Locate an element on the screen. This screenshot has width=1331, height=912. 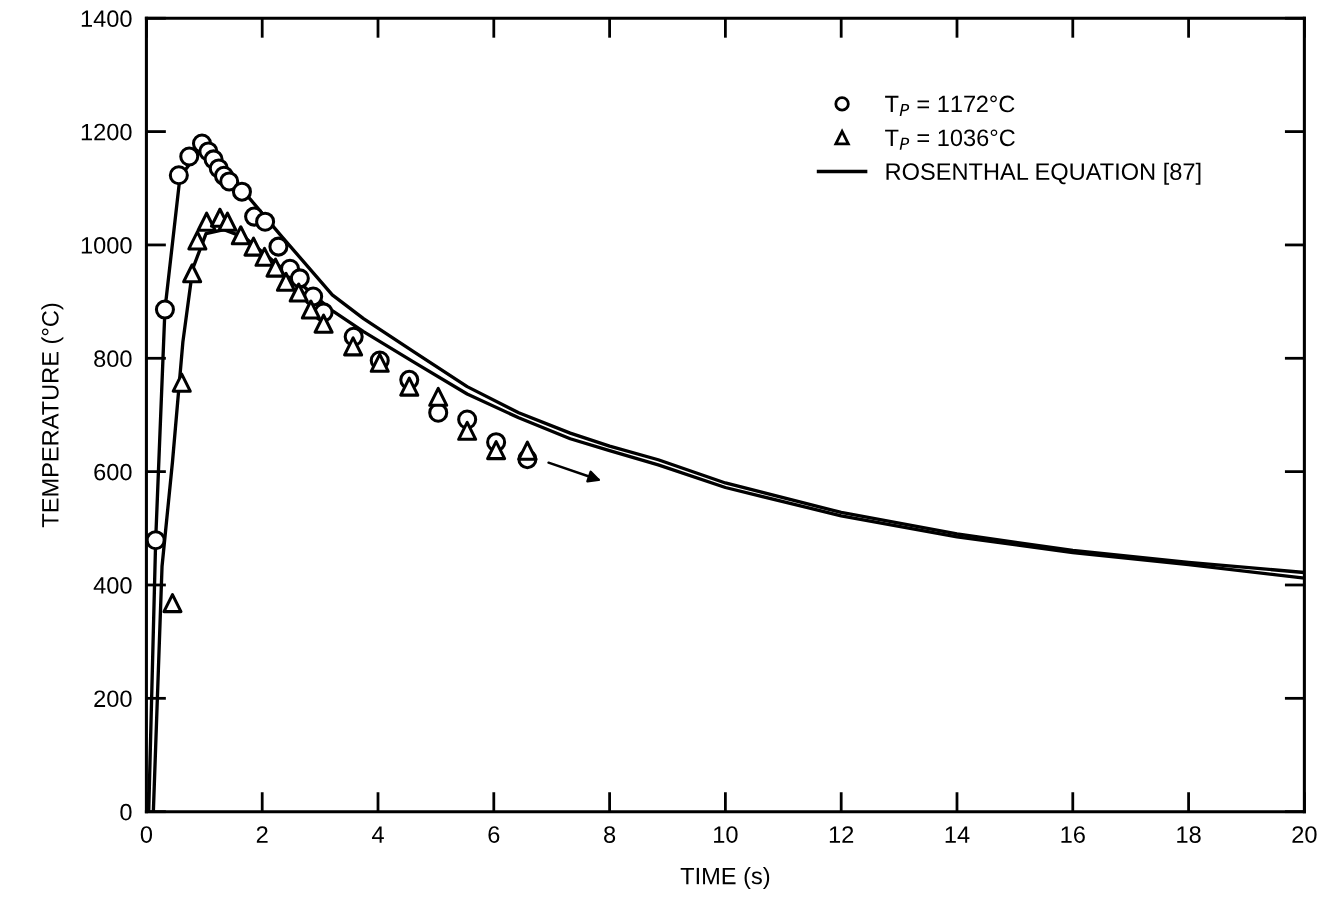
y-tick-label: 0 is located at coordinates (126, 812).